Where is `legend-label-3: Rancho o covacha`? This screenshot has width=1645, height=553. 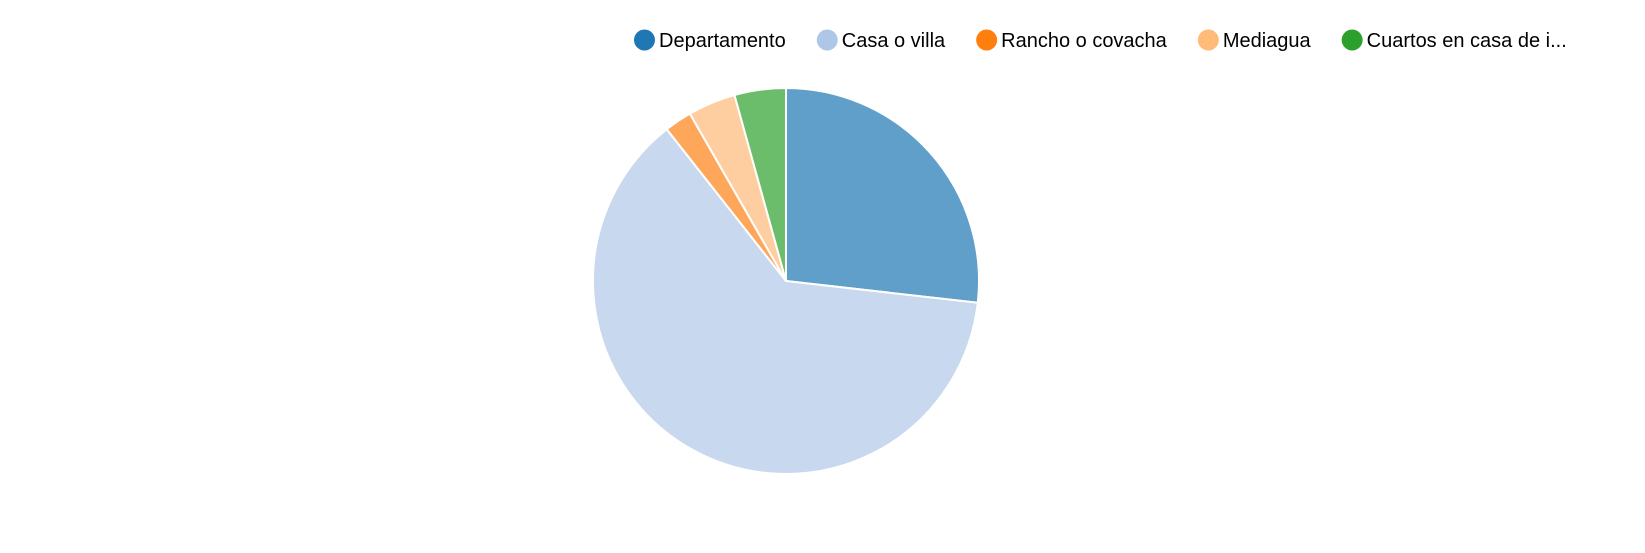 legend-label-3: Rancho o covacha is located at coordinates (1084, 41).